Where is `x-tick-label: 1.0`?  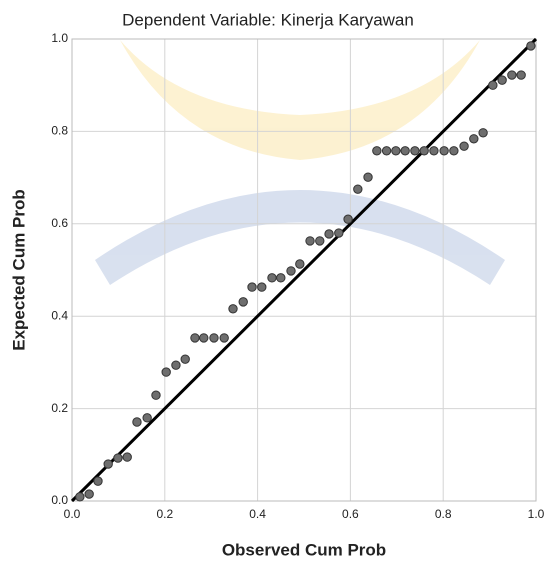
x-tick-label: 1.0 is located at coordinates (536, 514).